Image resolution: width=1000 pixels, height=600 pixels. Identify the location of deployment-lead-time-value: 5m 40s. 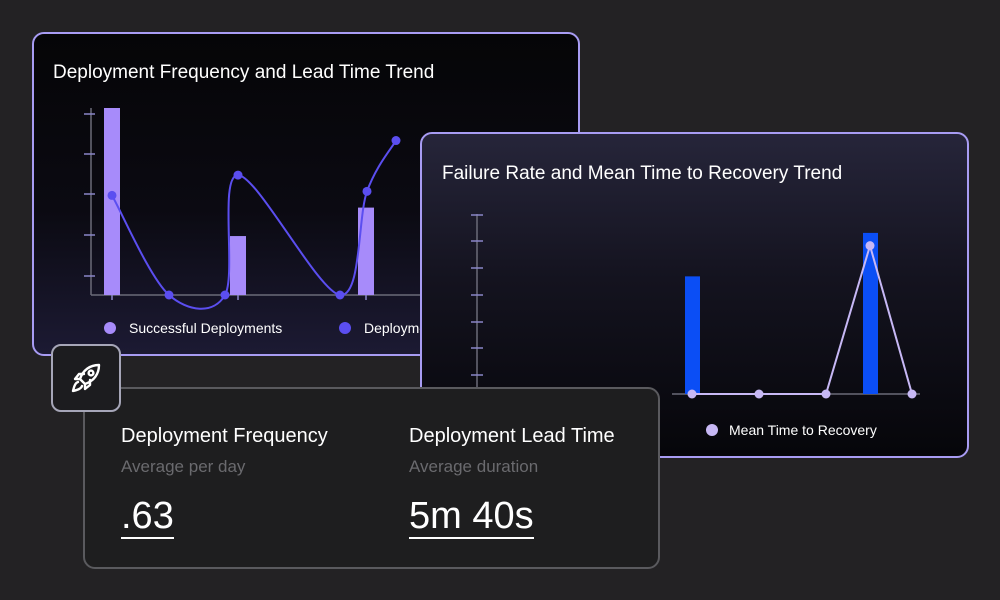
(471, 517).